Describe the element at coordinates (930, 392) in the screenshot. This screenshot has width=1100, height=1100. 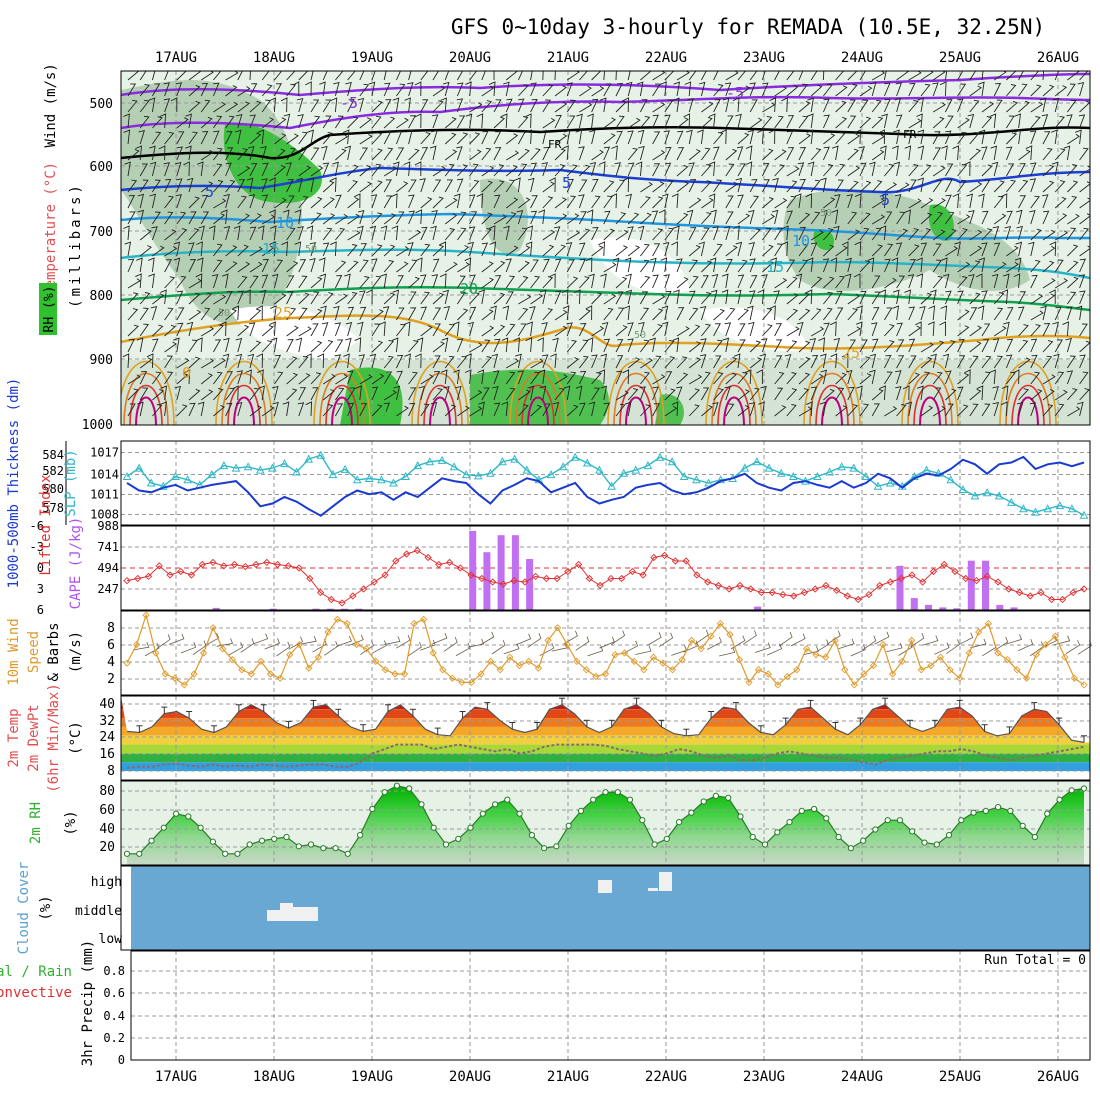
I see `surface-temperature-loop` at that location.